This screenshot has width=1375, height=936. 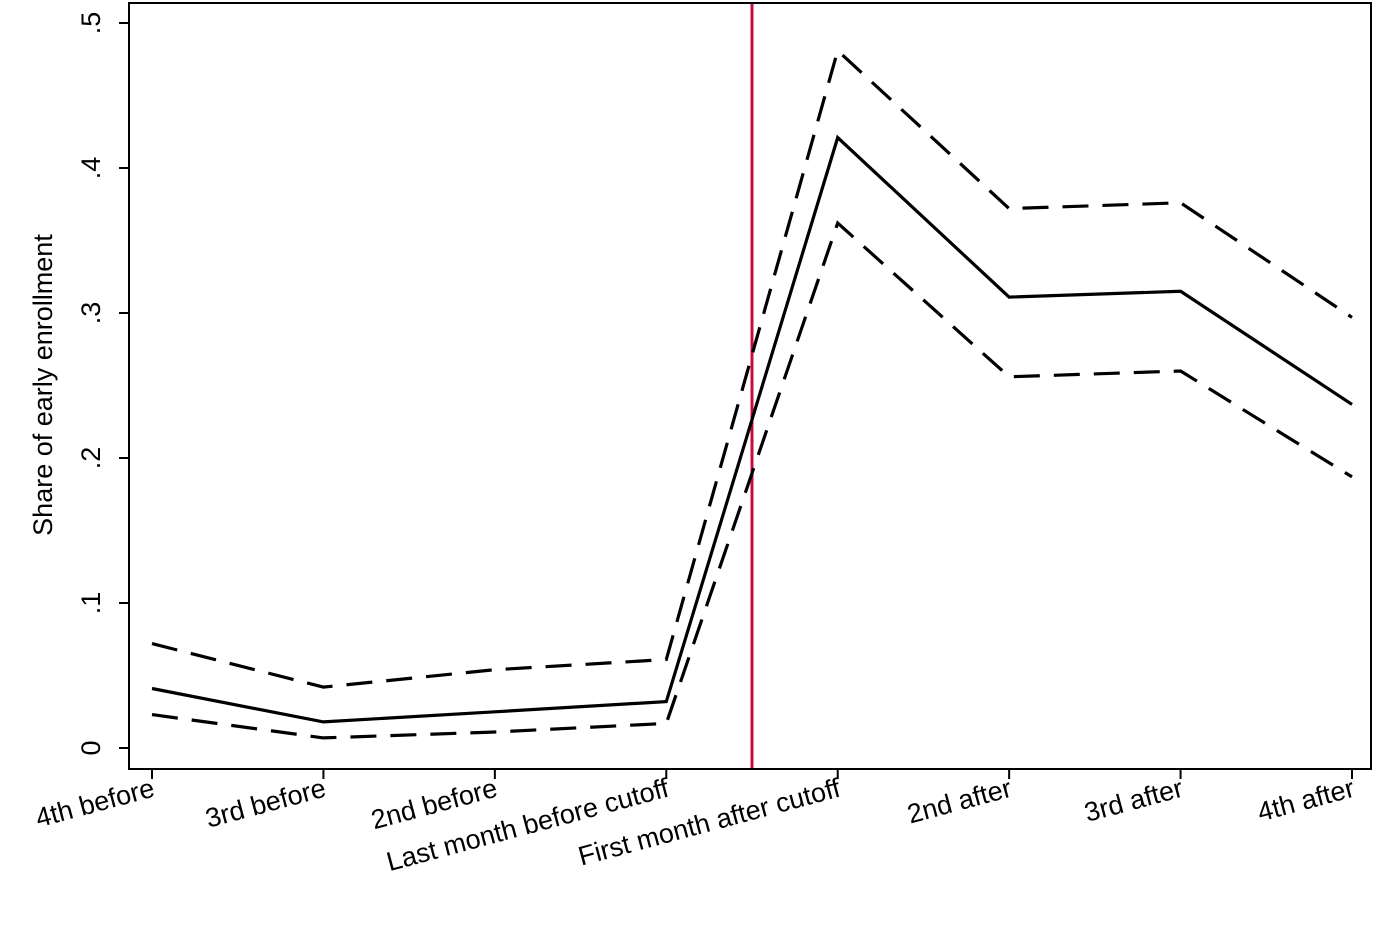 I want to click on y-tick-label: .1, so click(x=91, y=603).